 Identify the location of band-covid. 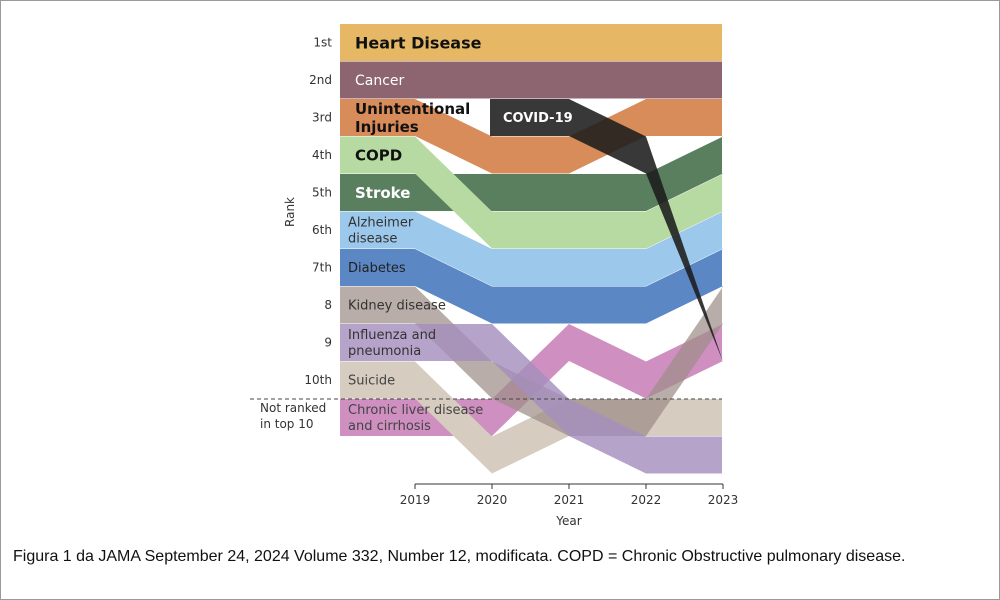
(606, 230).